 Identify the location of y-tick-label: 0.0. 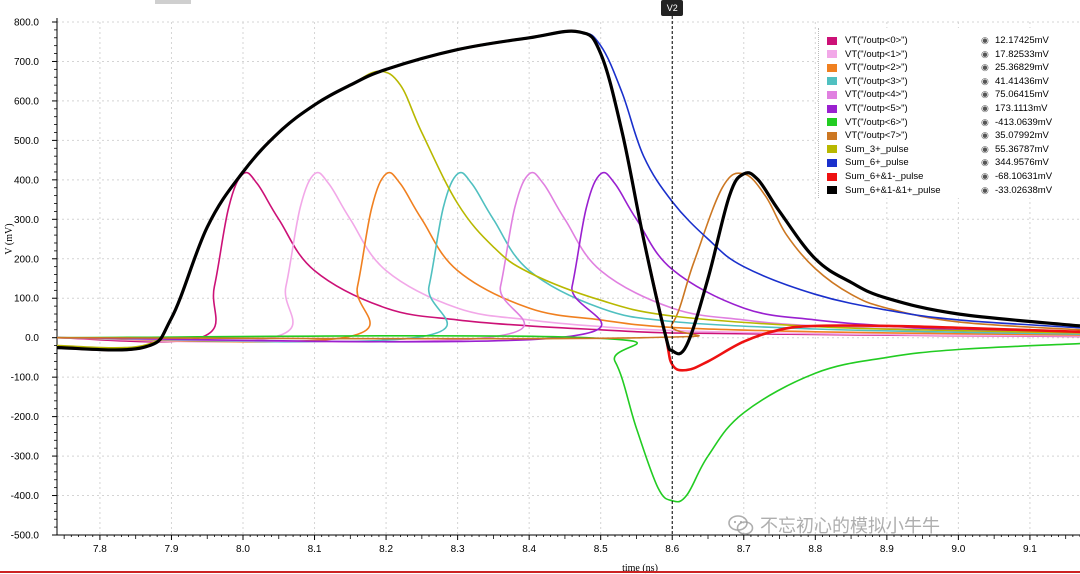
(32, 338).